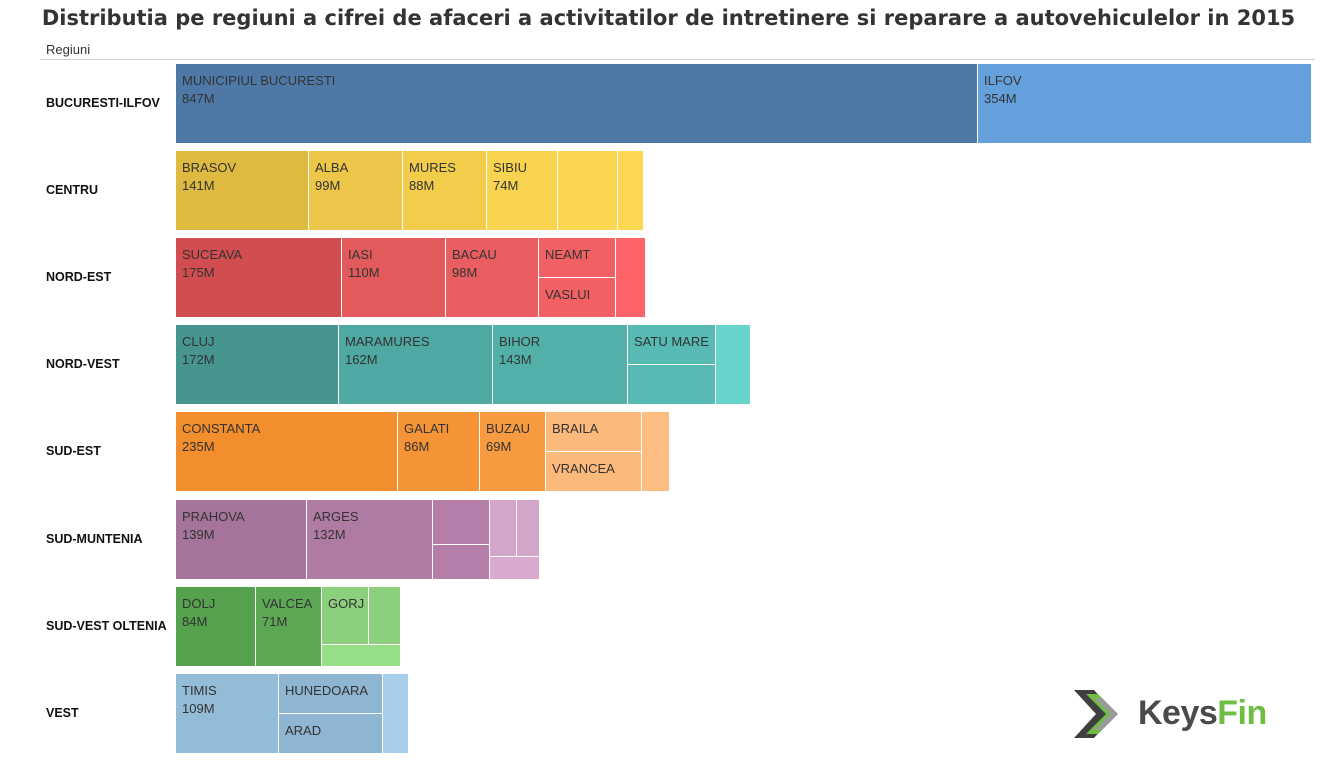  I want to click on region-label-bucuresti-ilfov: BUCURESTI-ILFOV, so click(103, 103).